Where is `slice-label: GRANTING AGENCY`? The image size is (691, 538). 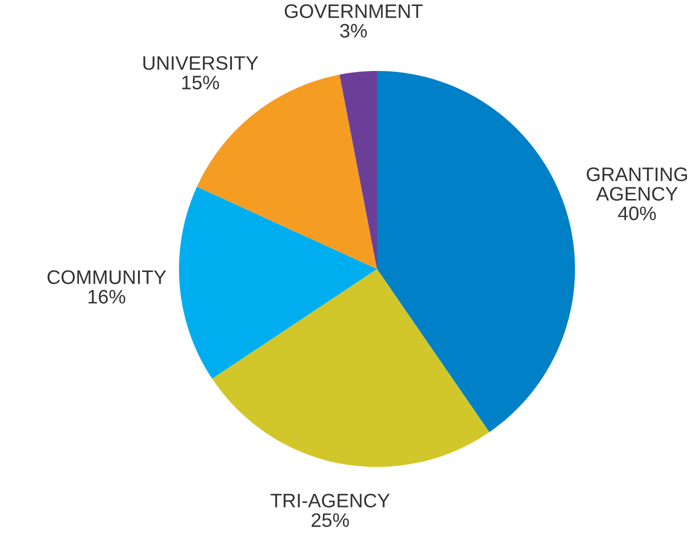 slice-label: GRANTING AGENCY is located at coordinates (636, 184).